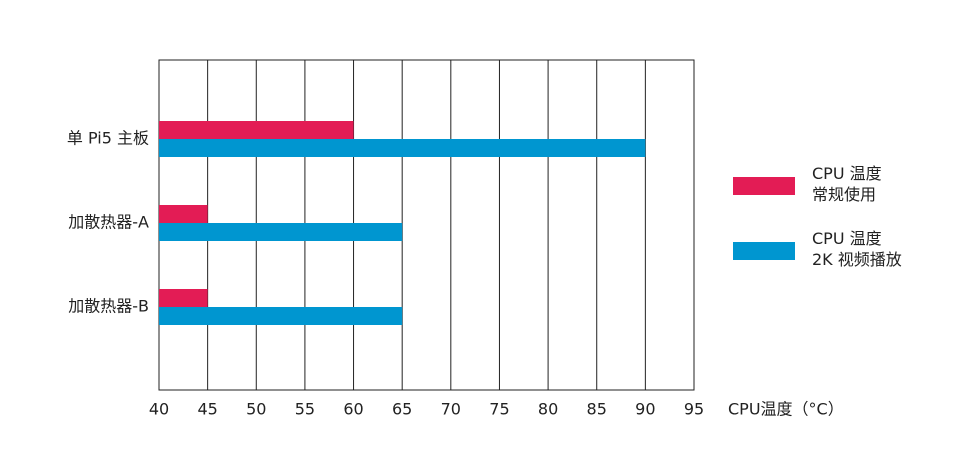 The width and height of the screenshot is (960, 460). I want to click on x-tick-label: 75, so click(499, 409).